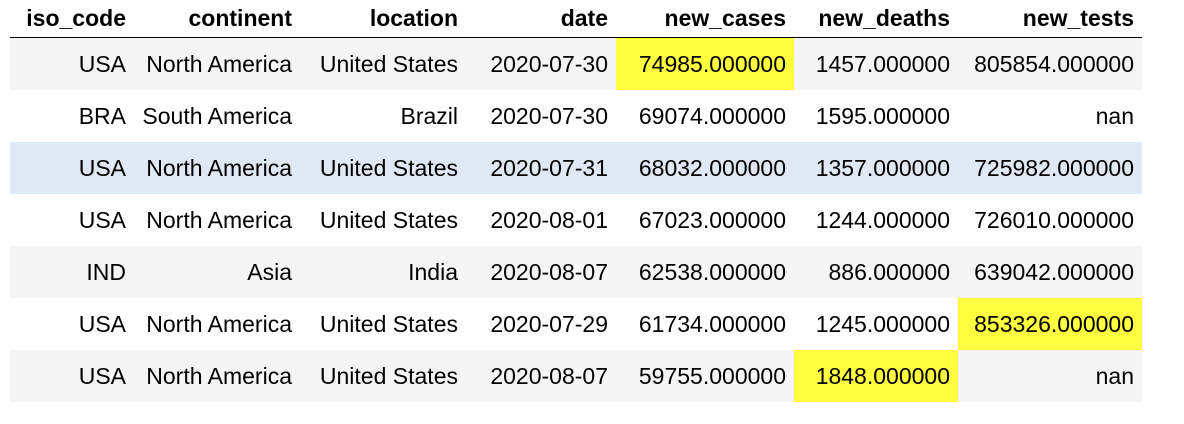 This screenshot has width=1184, height=424. I want to click on column-header-new-tests: new_tests, so click(1050, 19).